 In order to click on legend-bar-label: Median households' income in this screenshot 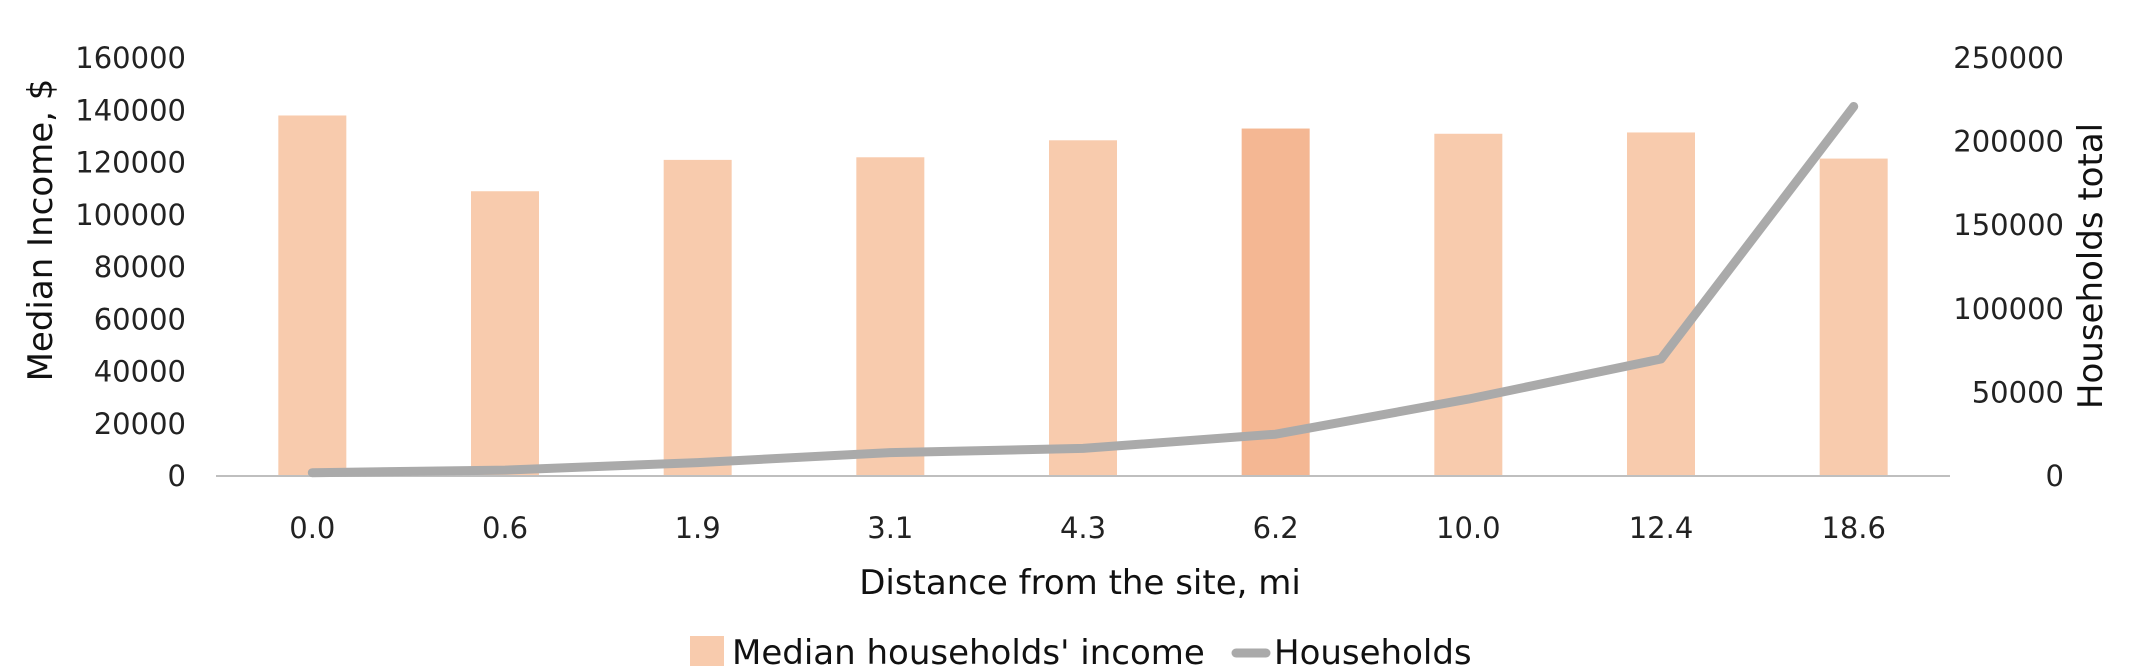, I will do `click(968, 649)`.